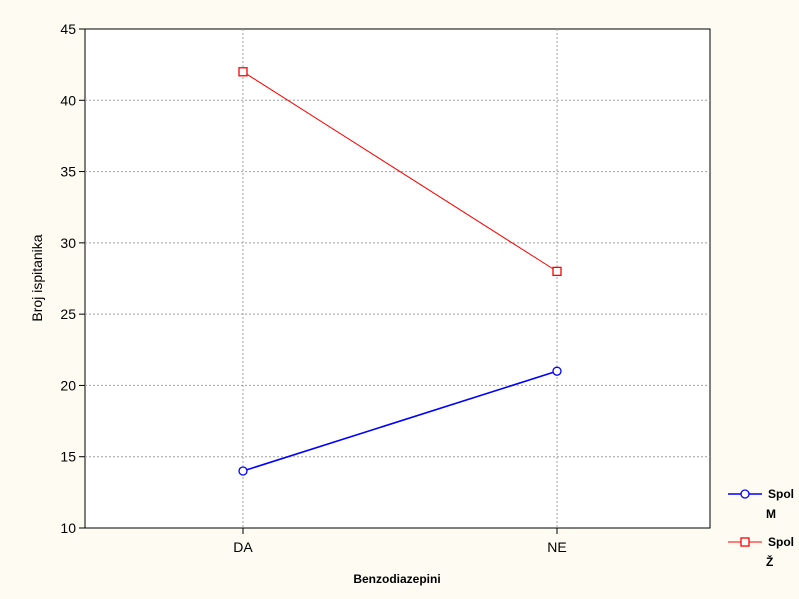 Image resolution: width=799 pixels, height=599 pixels. I want to click on legend-label-line2: M, so click(771, 514).